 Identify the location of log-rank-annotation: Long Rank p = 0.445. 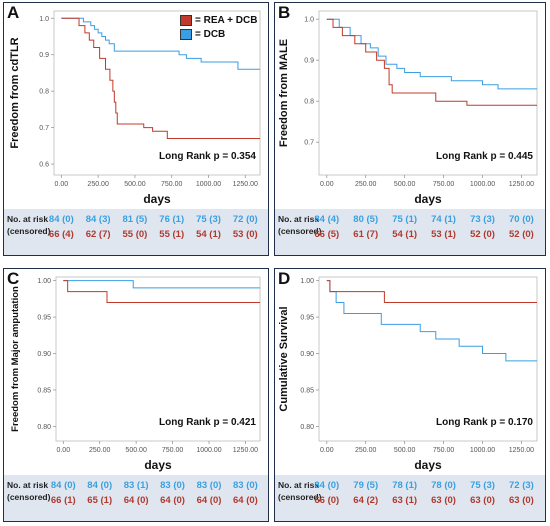
(484, 156).